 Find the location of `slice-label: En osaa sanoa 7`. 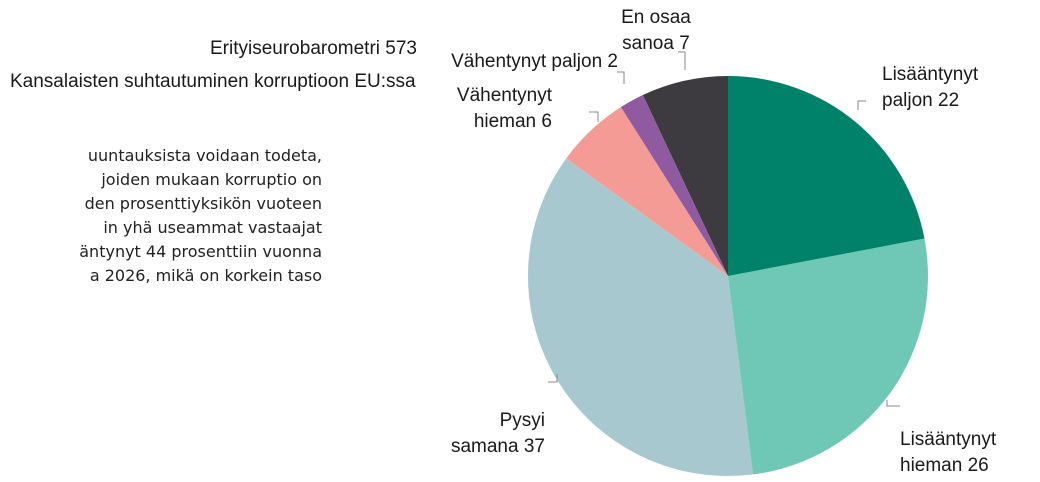

slice-label: En osaa sanoa 7 is located at coordinates (656, 31).